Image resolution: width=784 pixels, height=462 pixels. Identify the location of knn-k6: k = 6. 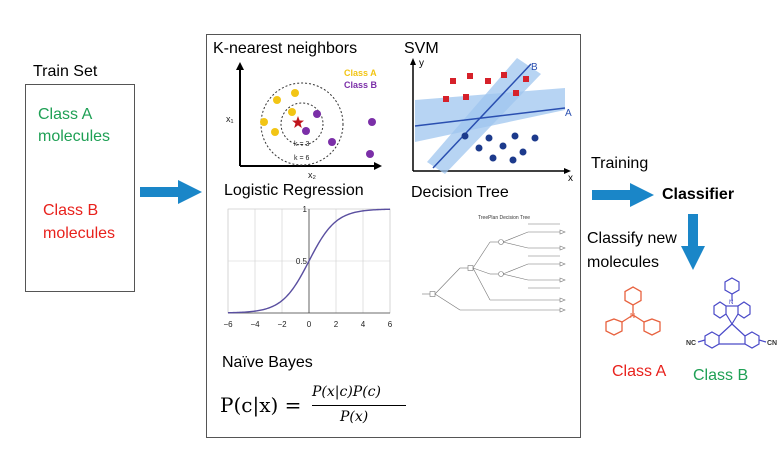
(301, 158).